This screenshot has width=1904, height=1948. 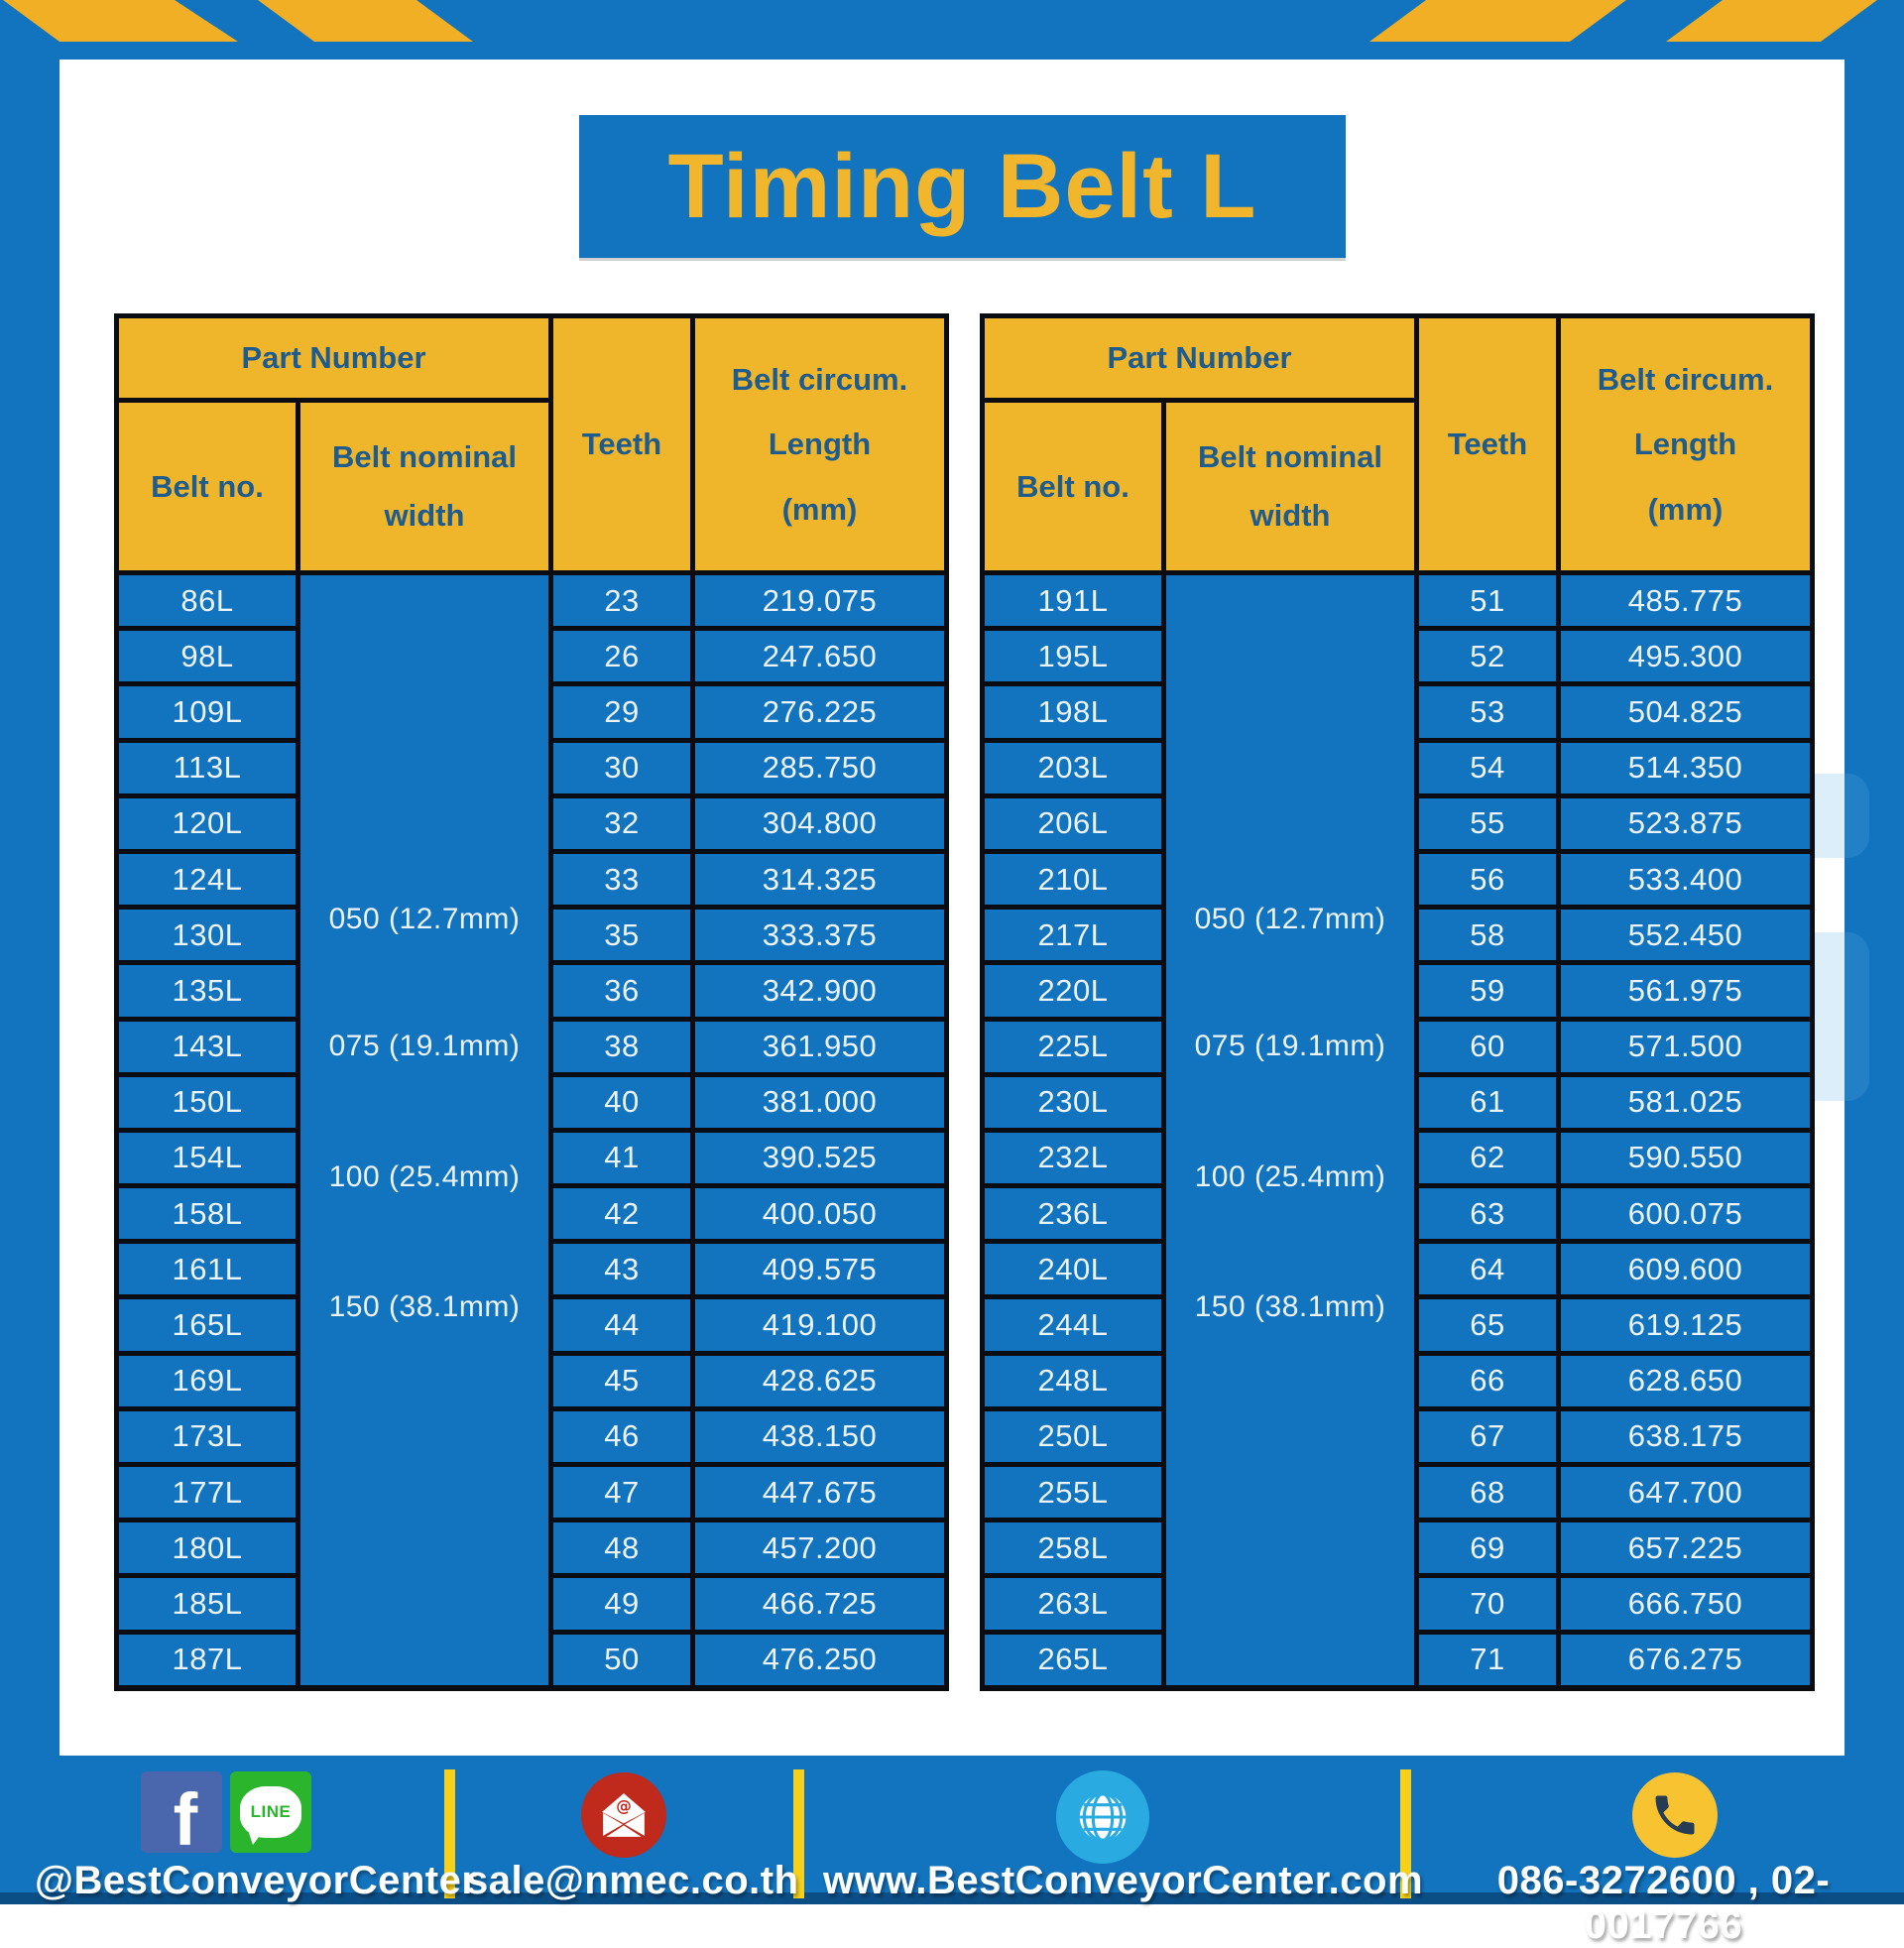 I want to click on length-cell: 561.975, so click(x=1685, y=991).